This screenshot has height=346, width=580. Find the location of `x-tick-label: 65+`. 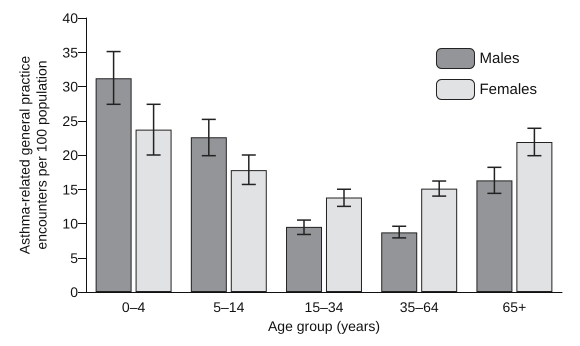

x-tick-label: 65+ is located at coordinates (514, 307).